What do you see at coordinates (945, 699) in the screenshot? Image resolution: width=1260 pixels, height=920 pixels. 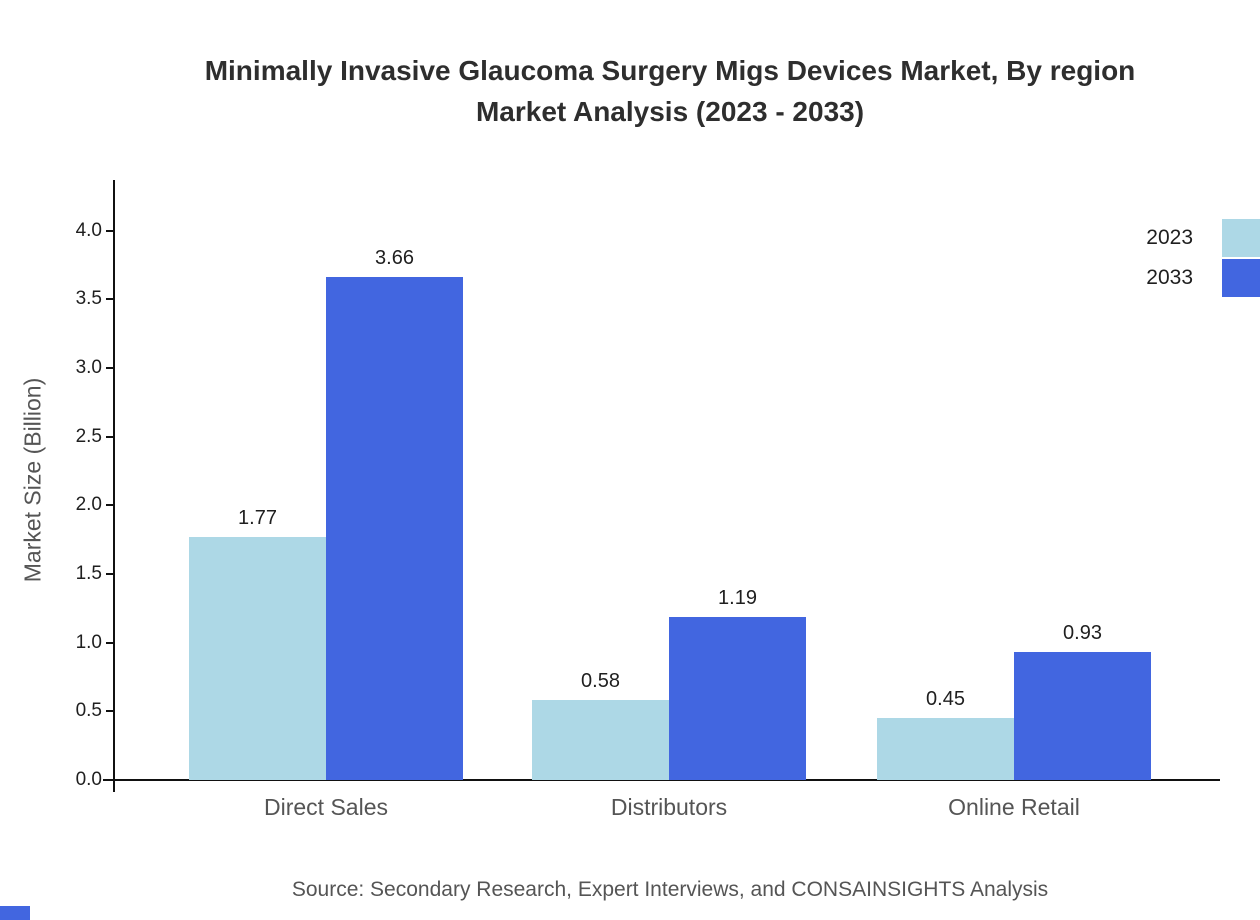 I see `bar-value-label: 0.45` at bounding box center [945, 699].